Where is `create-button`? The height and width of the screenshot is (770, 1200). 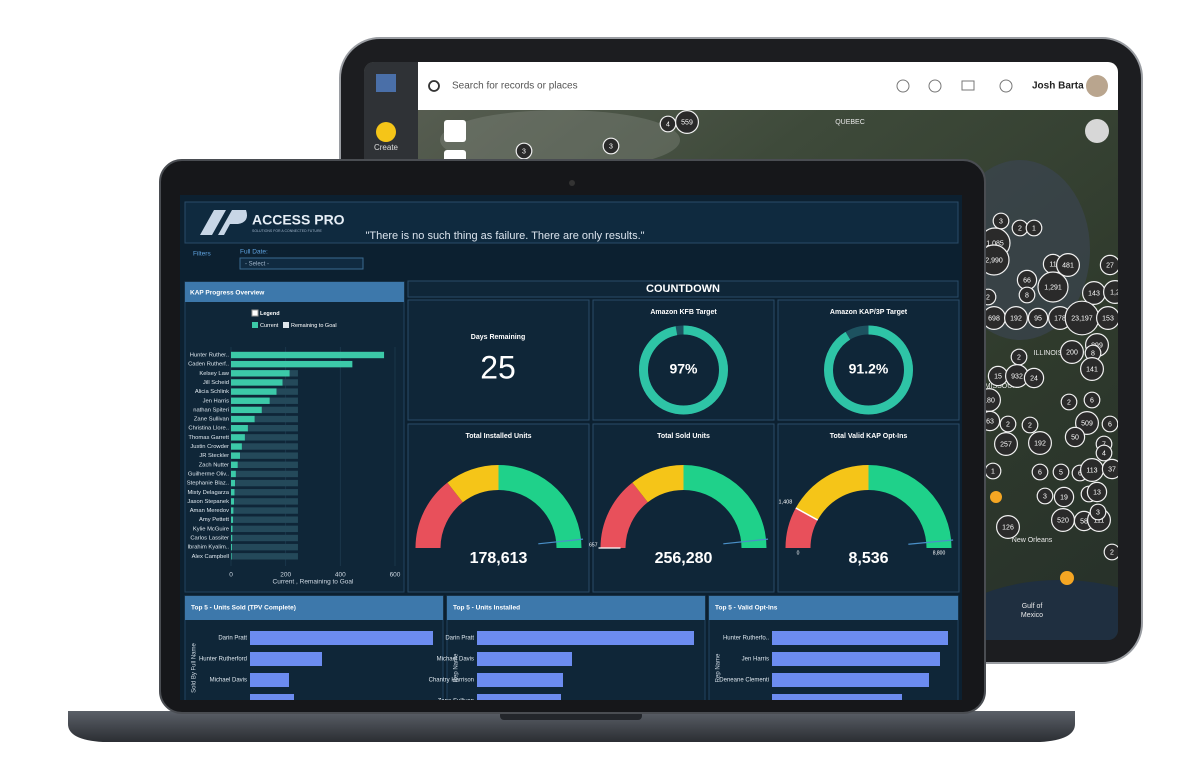
create-button is located at coordinates (386, 132).